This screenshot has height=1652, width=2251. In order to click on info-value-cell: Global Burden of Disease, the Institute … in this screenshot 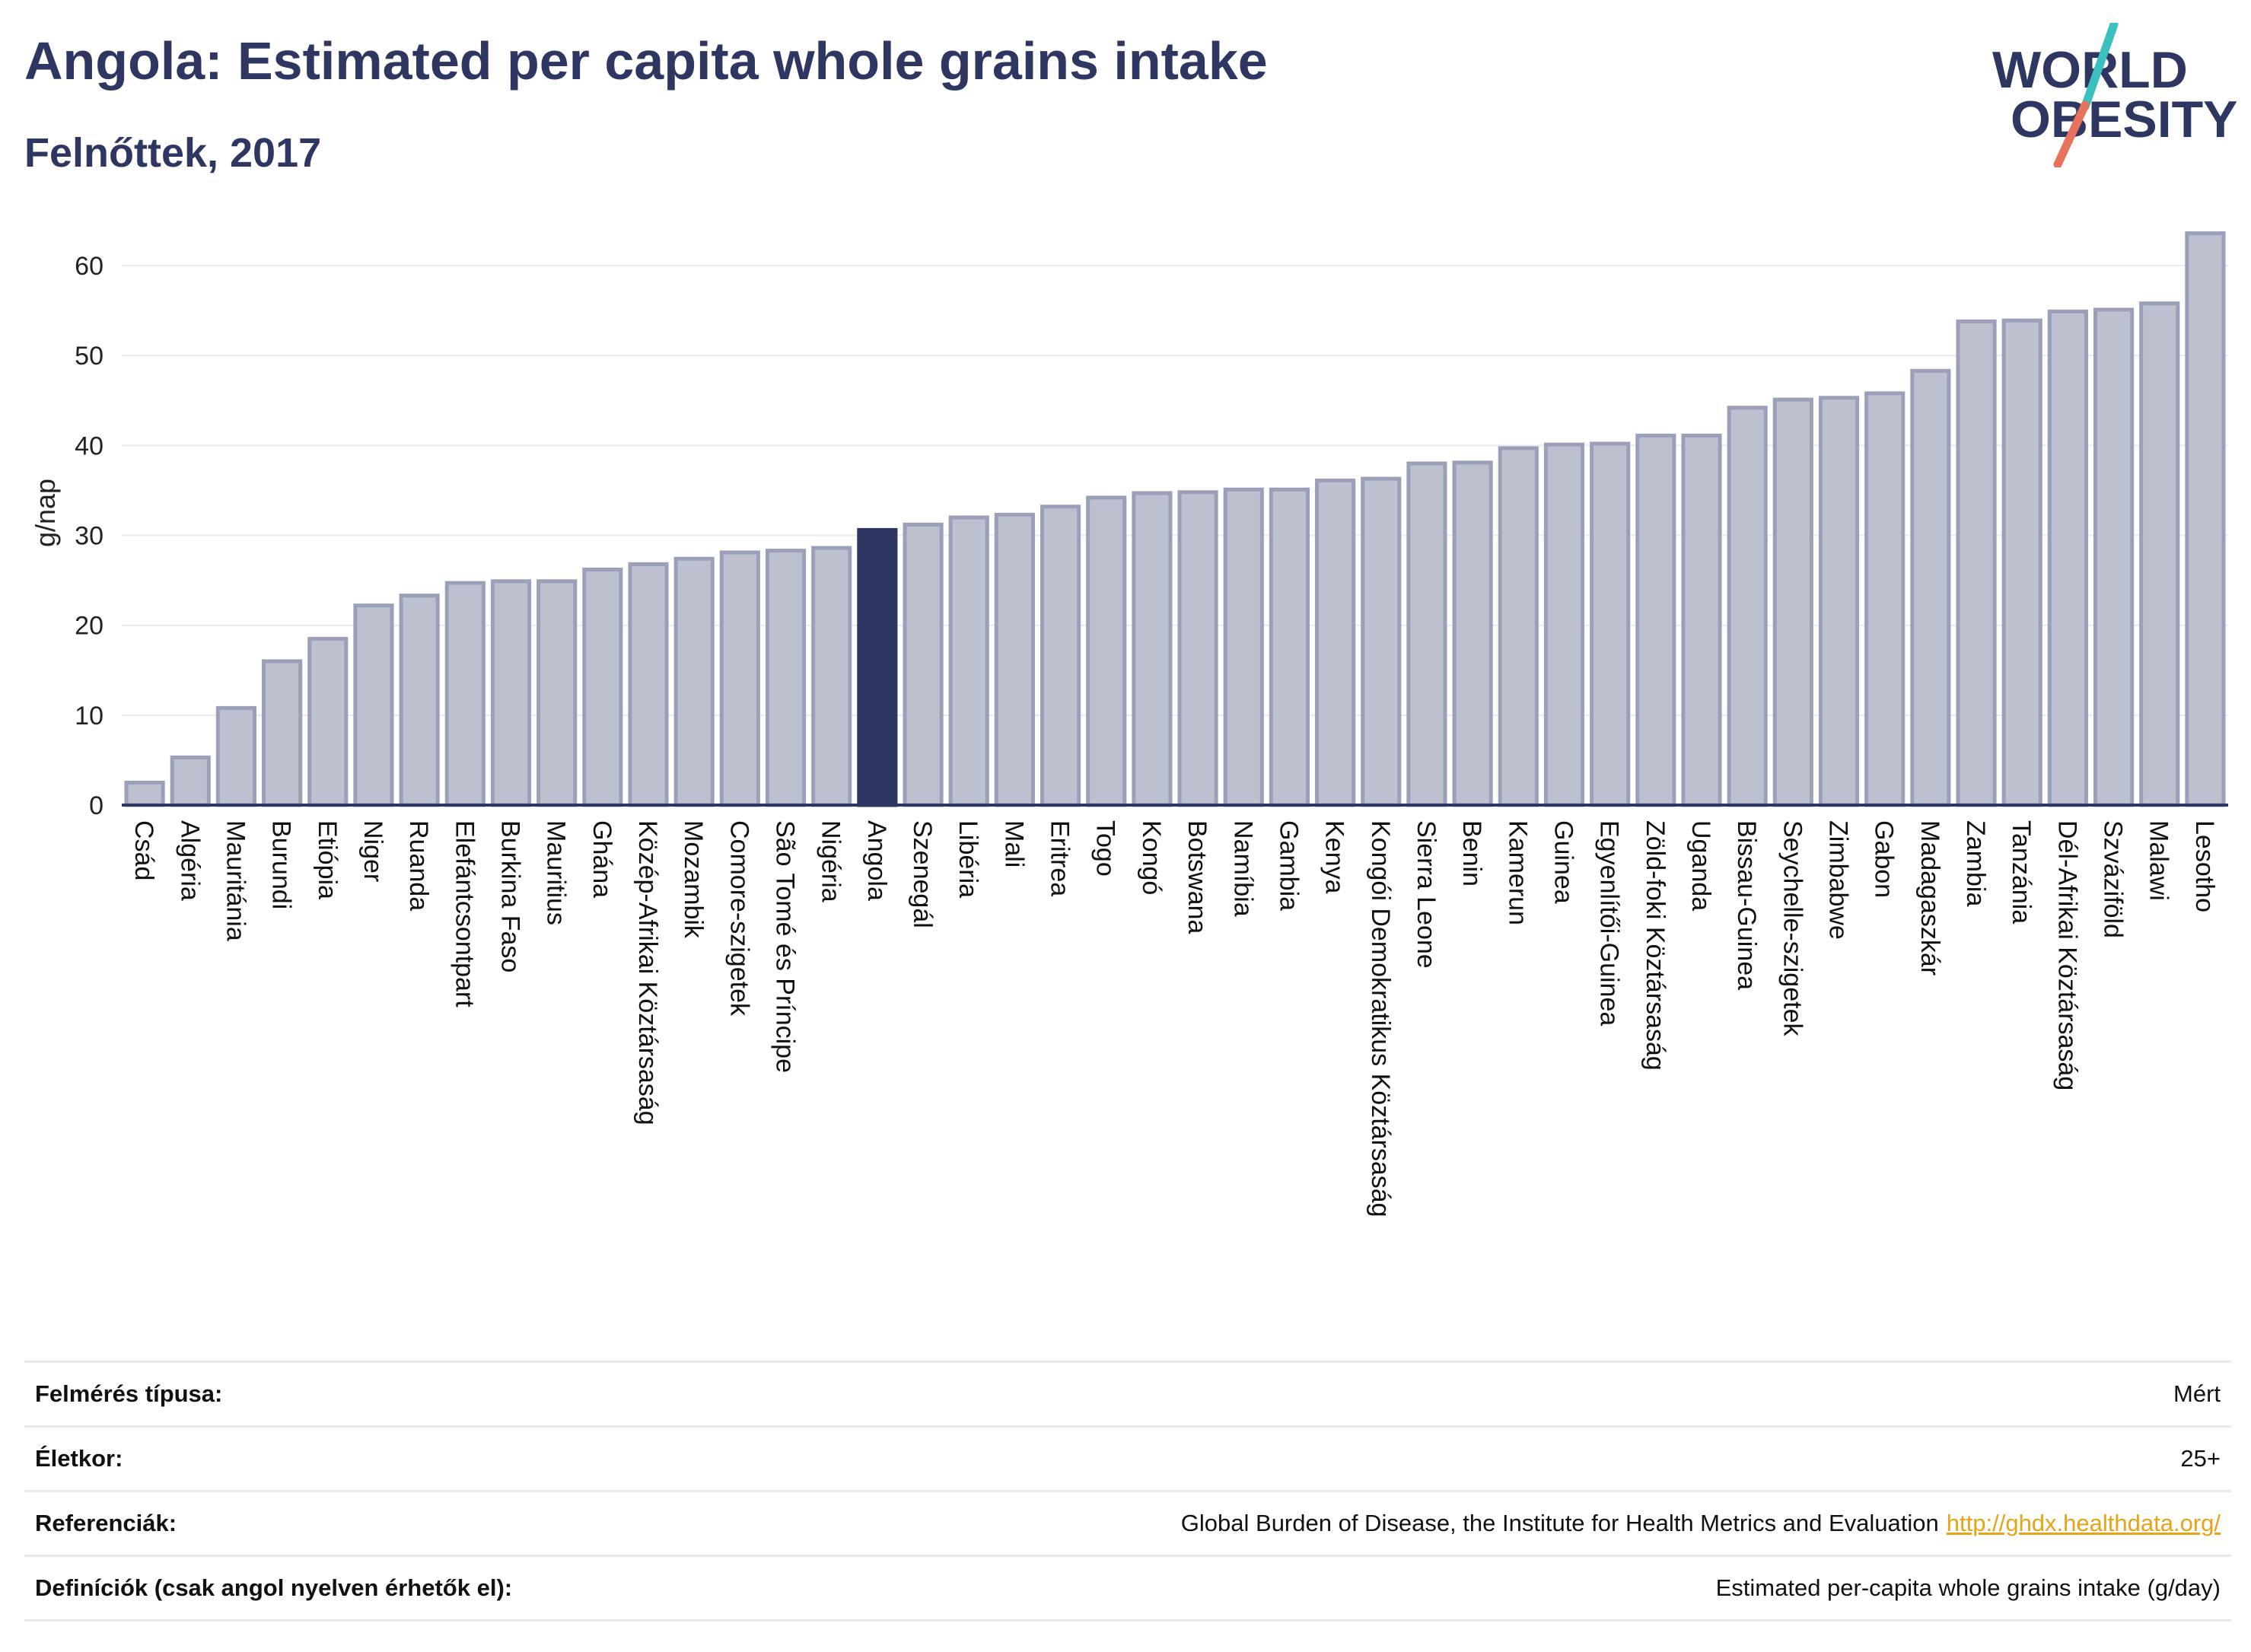, I will do `click(1481, 1523)`.